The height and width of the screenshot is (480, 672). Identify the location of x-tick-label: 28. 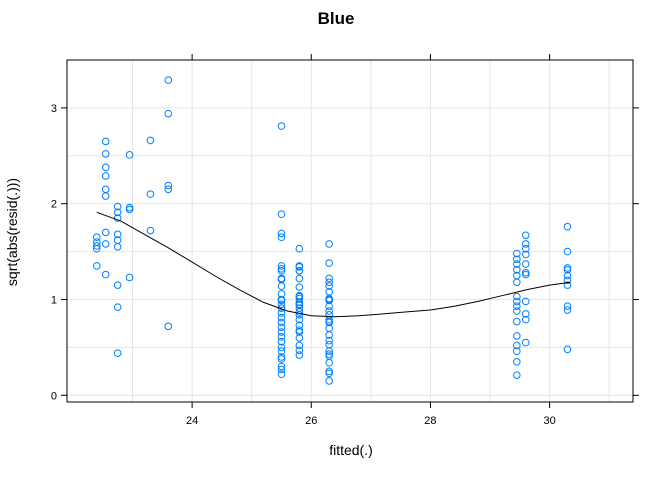
(430, 421).